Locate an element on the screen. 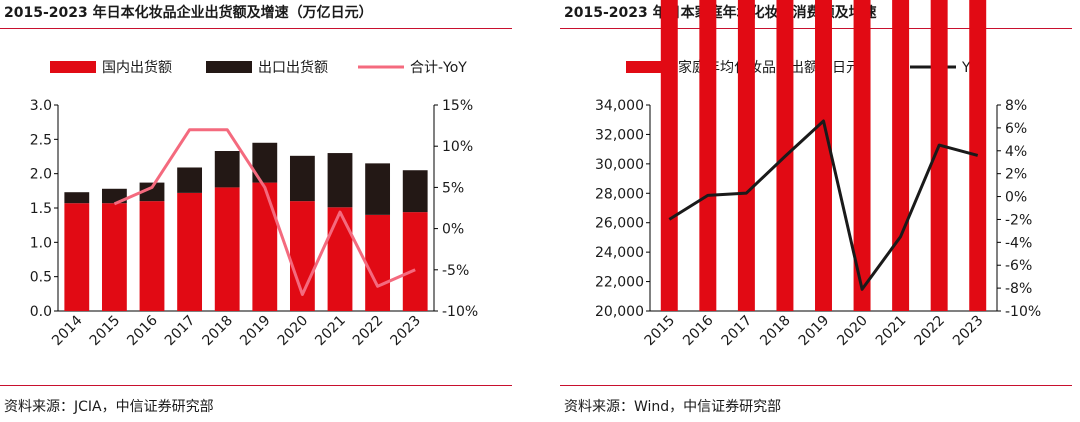  right-tick-label: 5% is located at coordinates (453, 188).